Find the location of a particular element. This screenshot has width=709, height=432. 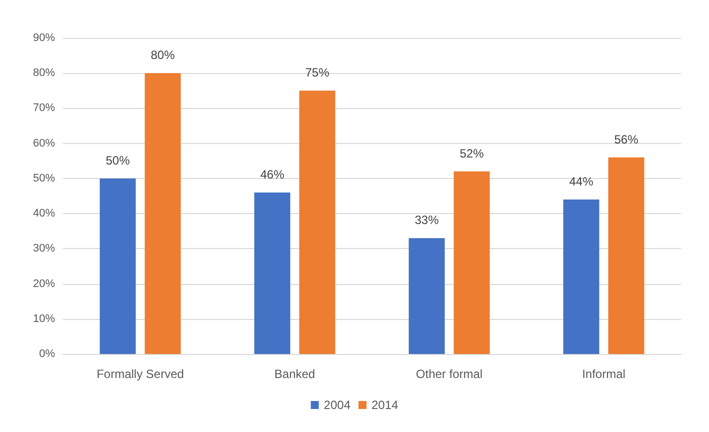

data-label: 52% is located at coordinates (472, 153).